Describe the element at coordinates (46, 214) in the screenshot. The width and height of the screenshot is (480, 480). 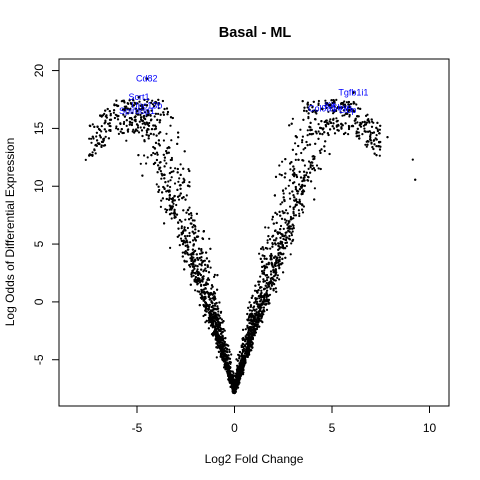
I see `y-axis: -5 0 5 10 15 20` at that location.